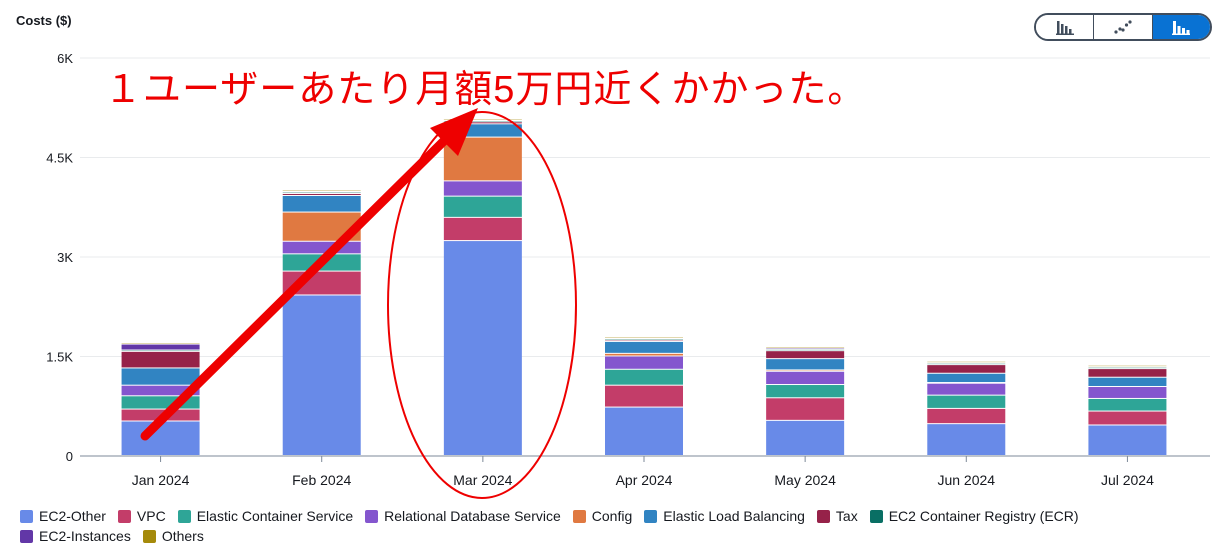 This screenshot has height=558, width=1220. Describe the element at coordinates (59, 158) in the screenshot. I see `y-tick-label: 4.5K` at that location.